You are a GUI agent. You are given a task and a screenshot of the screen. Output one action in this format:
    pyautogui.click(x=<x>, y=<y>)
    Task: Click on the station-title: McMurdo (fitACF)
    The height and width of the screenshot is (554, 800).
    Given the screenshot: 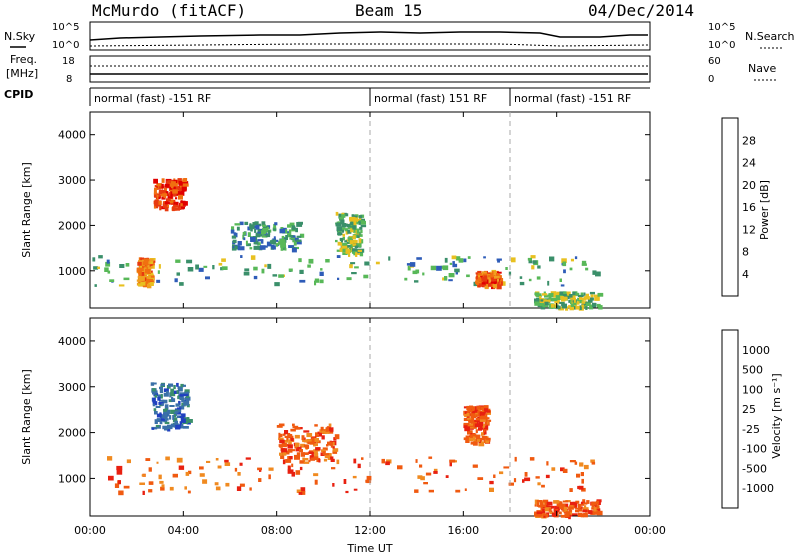 What is the action you would take?
    pyautogui.click(x=169, y=10)
    